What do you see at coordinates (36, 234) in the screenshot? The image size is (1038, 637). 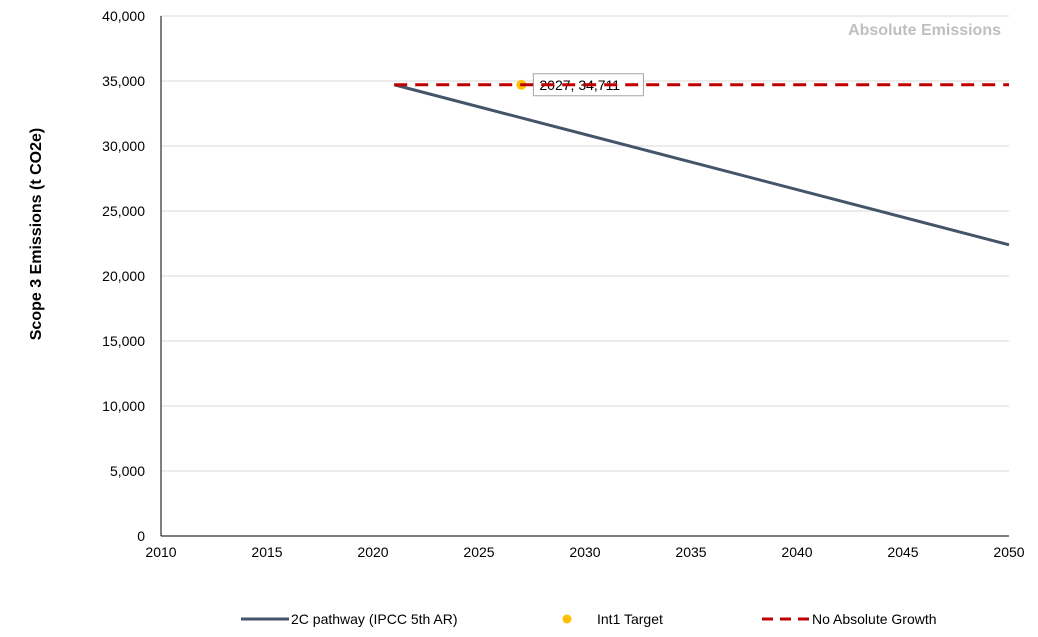 I see `y-axis-title: Scope 3 Emissions (t CO2e)` at bounding box center [36, 234].